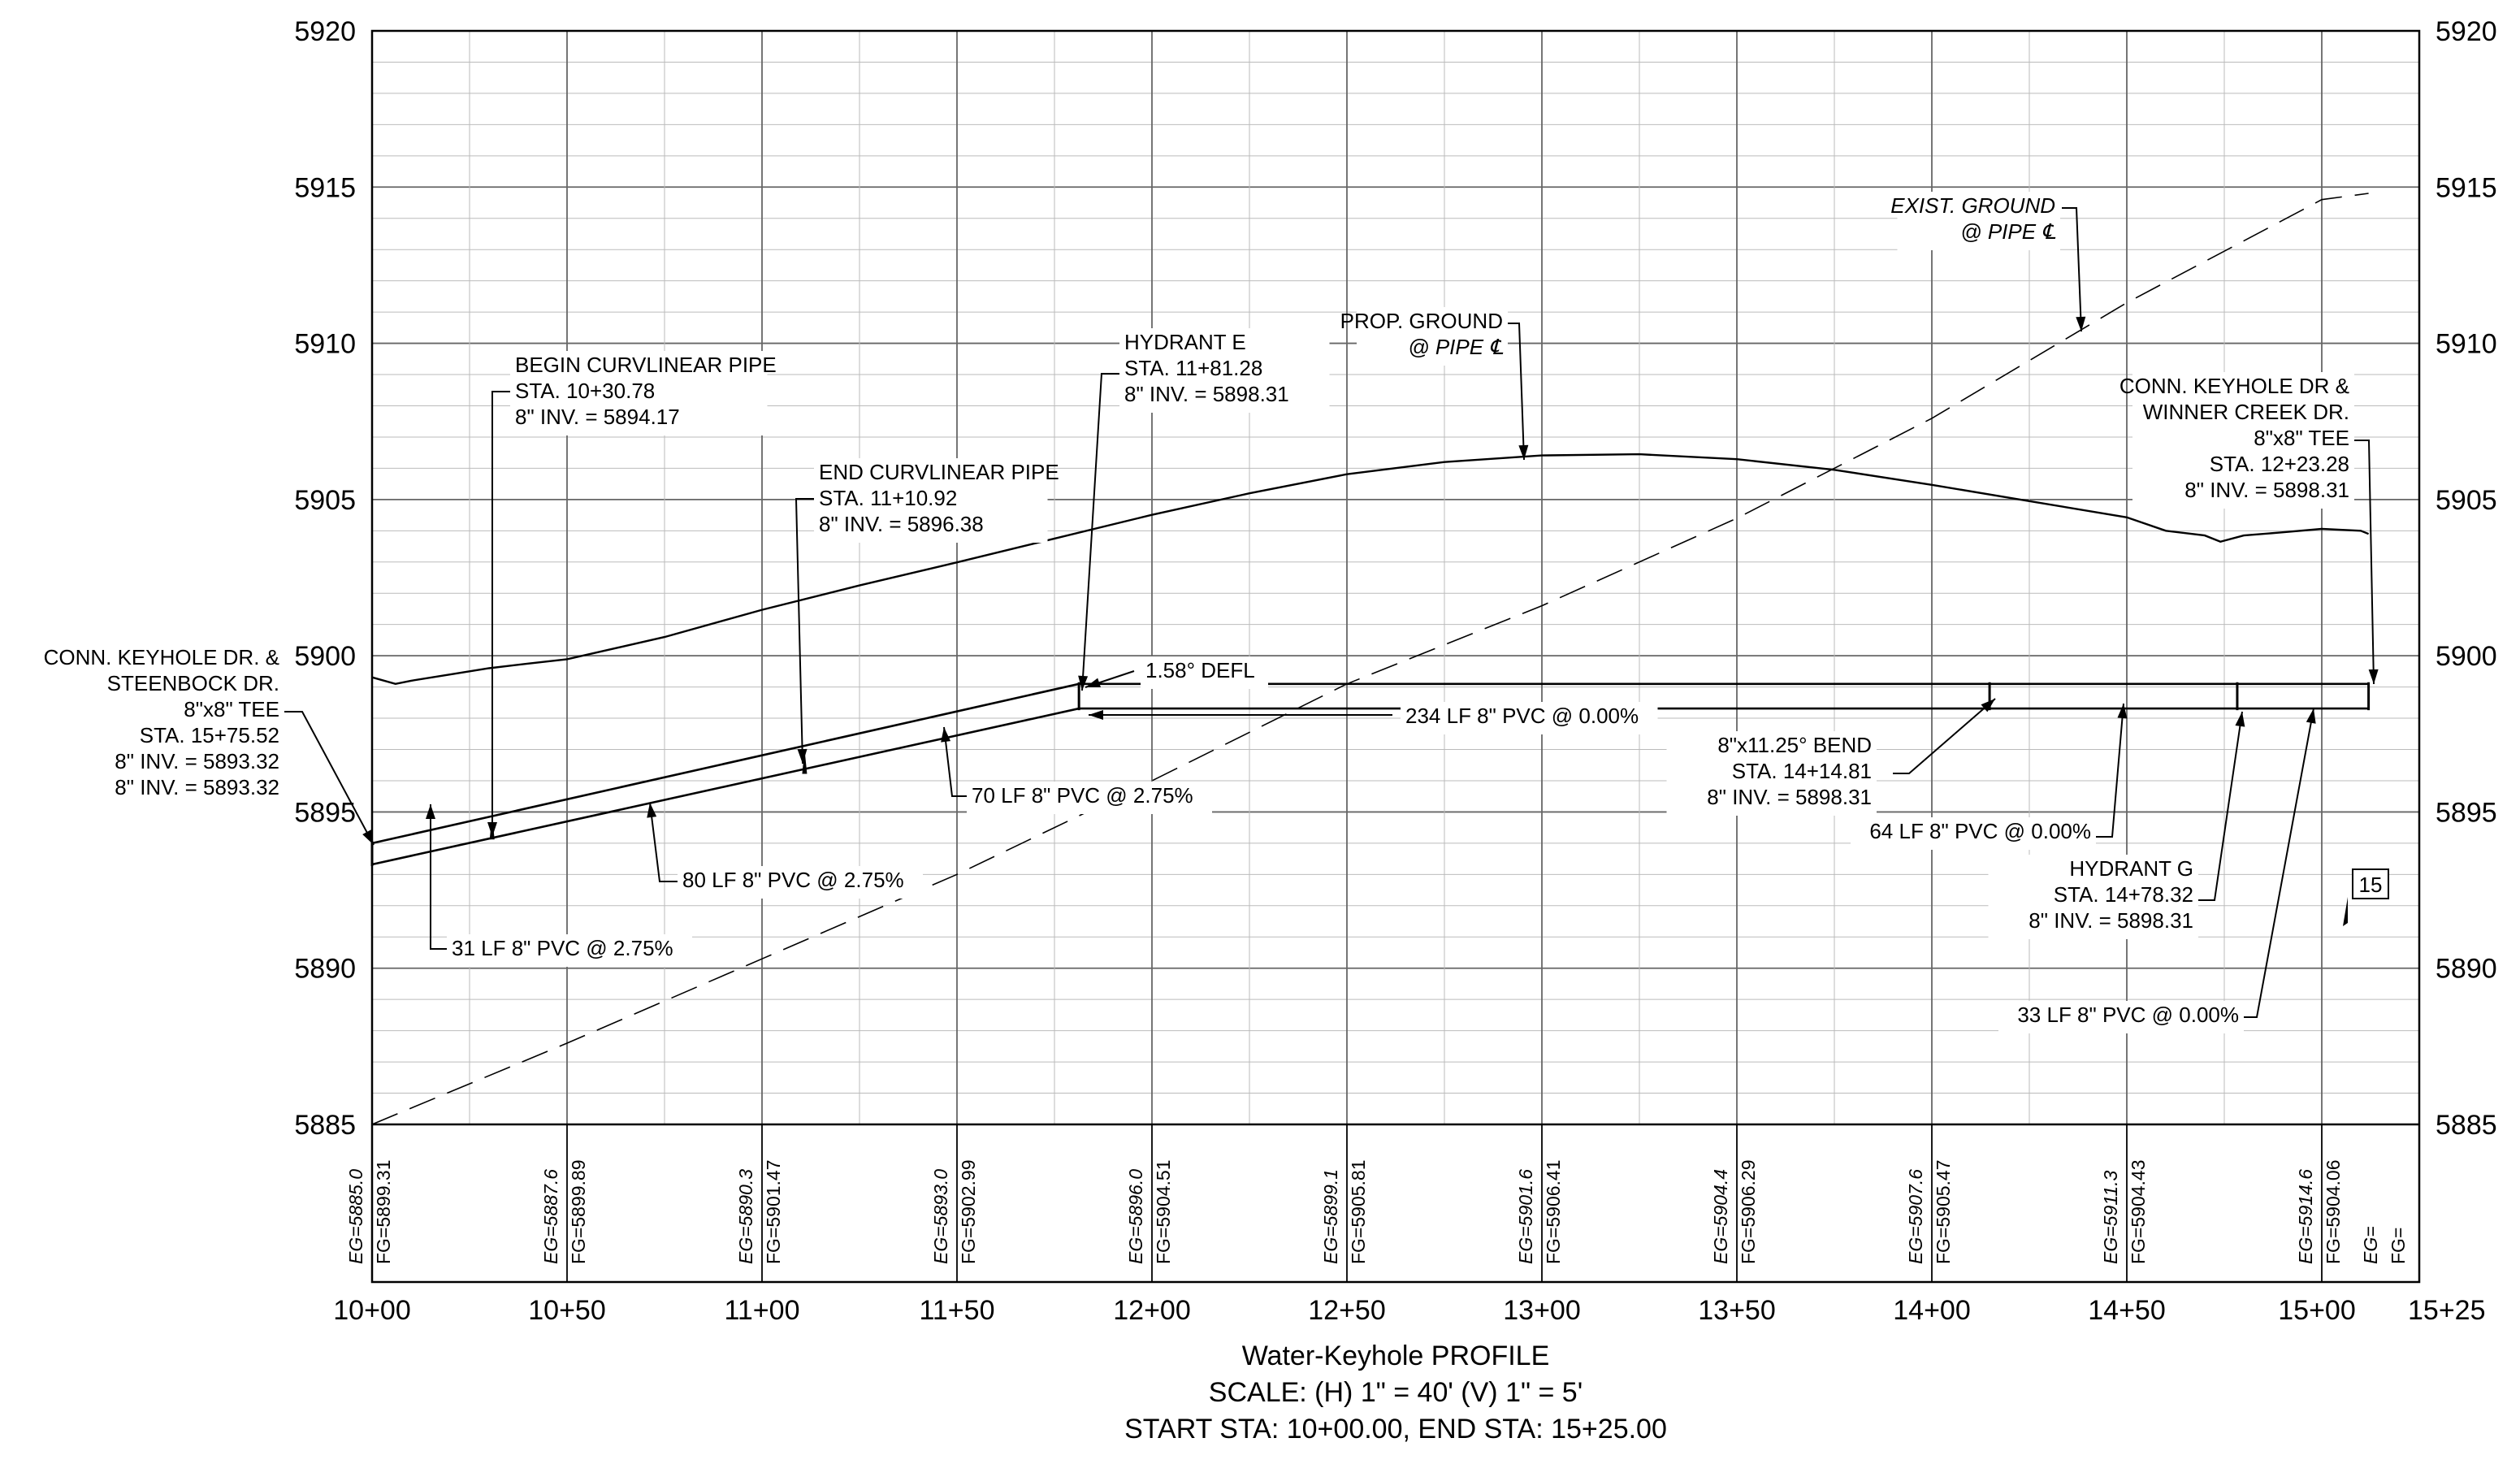 The width and height of the screenshot is (2520, 1464). I want to click on proposed-ground-line, so click(1371, 570).